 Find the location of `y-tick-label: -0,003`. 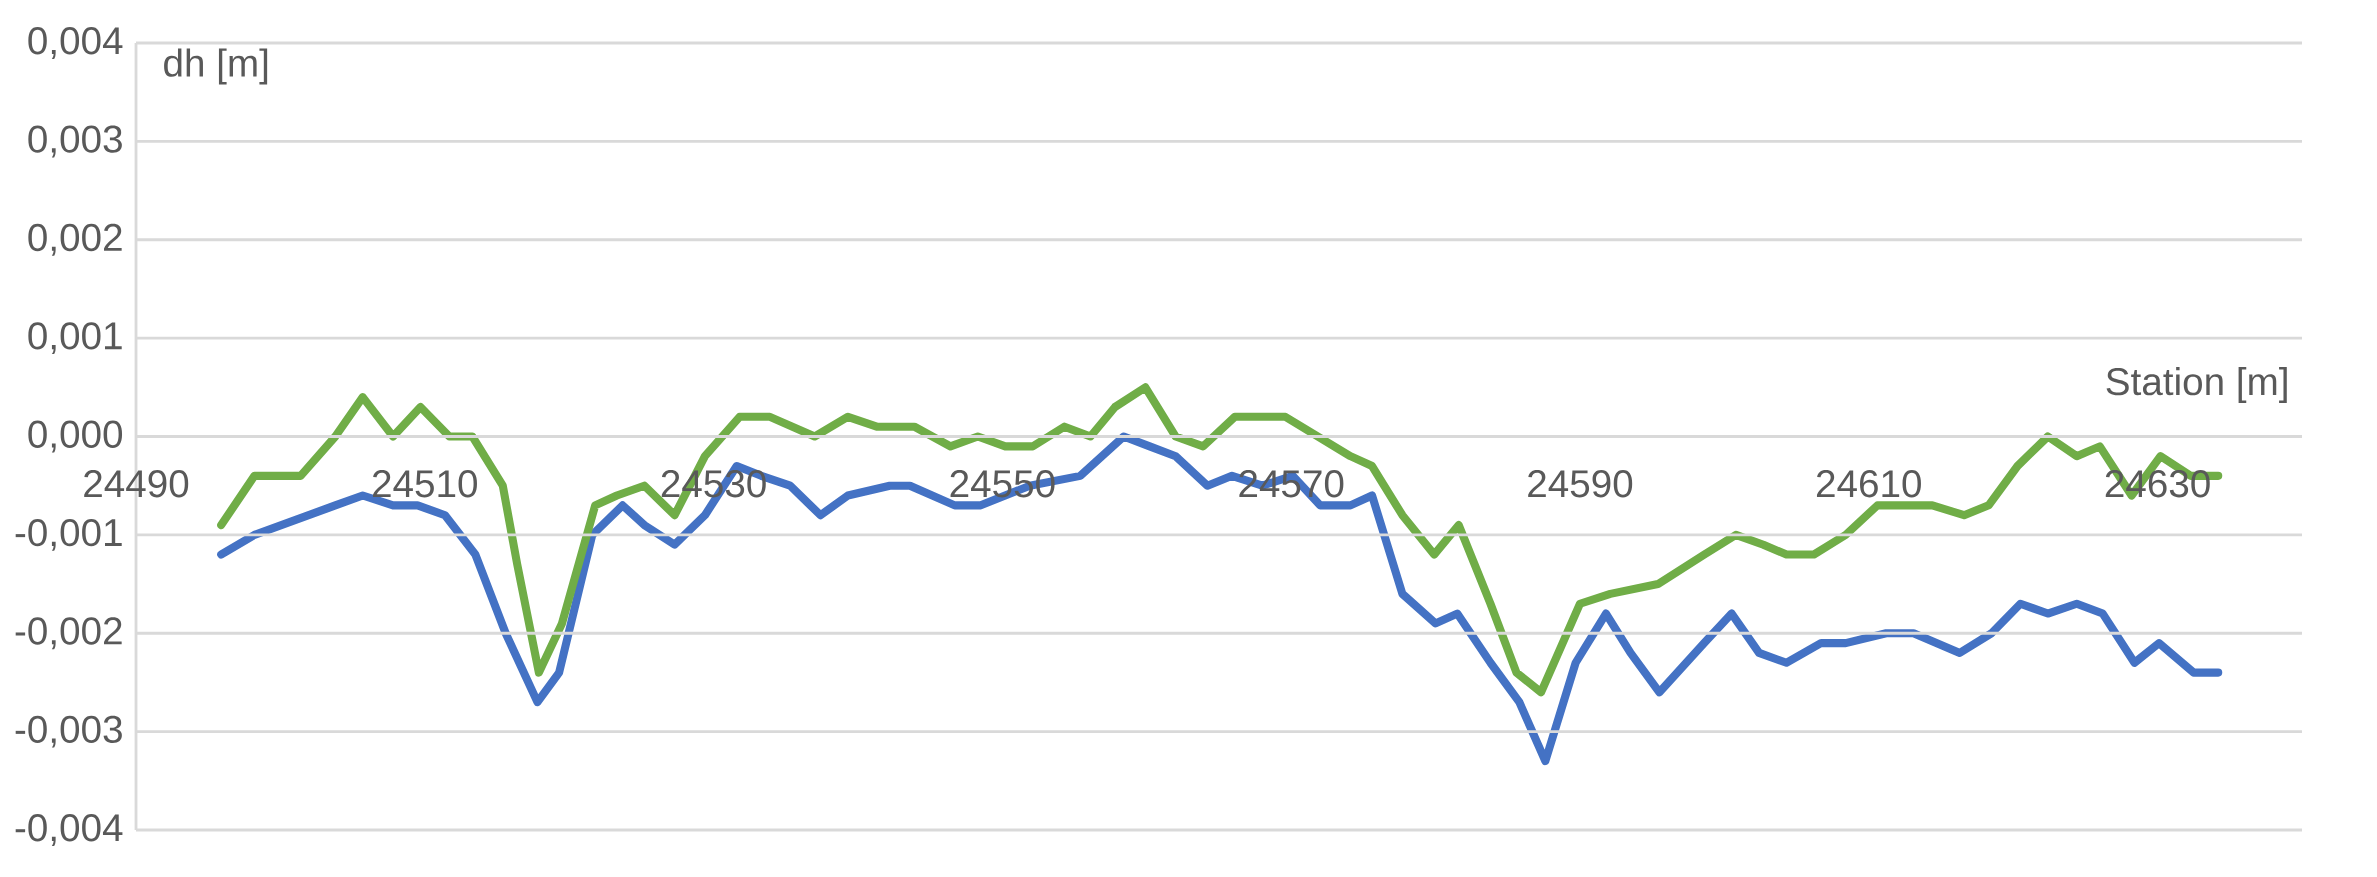

y-tick-label: -0,003 is located at coordinates (68, 731).